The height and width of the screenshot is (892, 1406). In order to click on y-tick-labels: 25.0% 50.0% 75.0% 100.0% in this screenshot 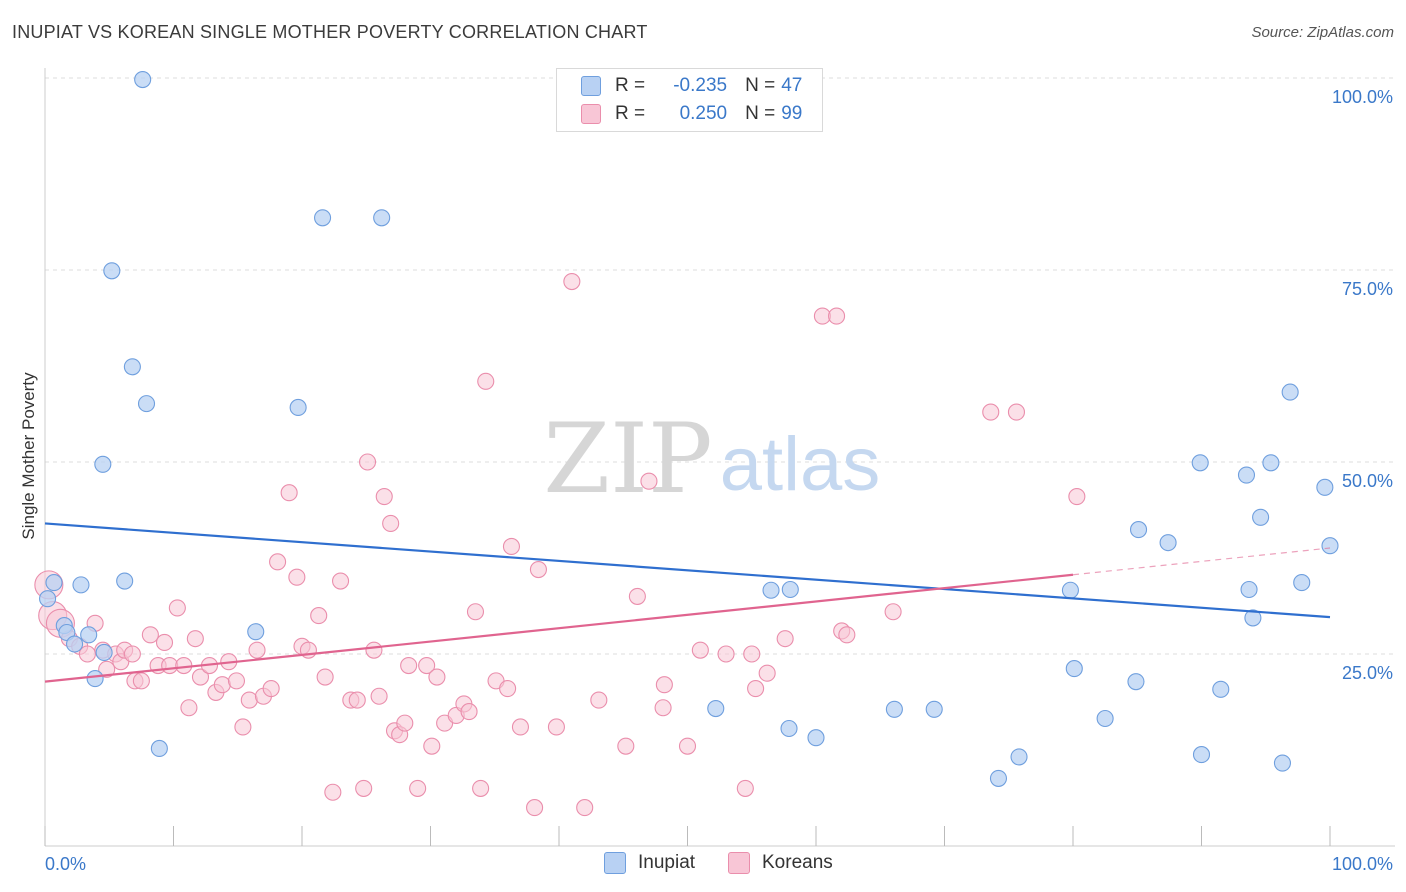, I will do `click(1362, 385)`.